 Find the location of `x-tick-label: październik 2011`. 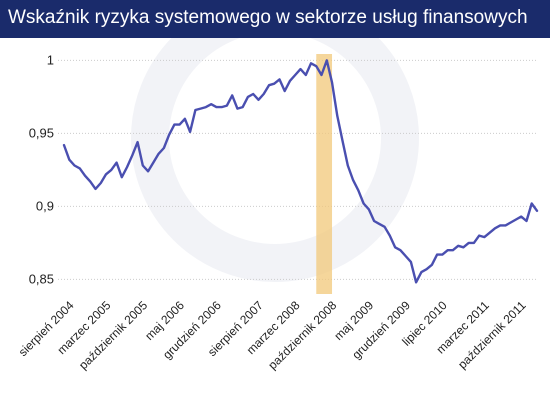

x-tick-label: październik 2011 is located at coordinates (492, 335).